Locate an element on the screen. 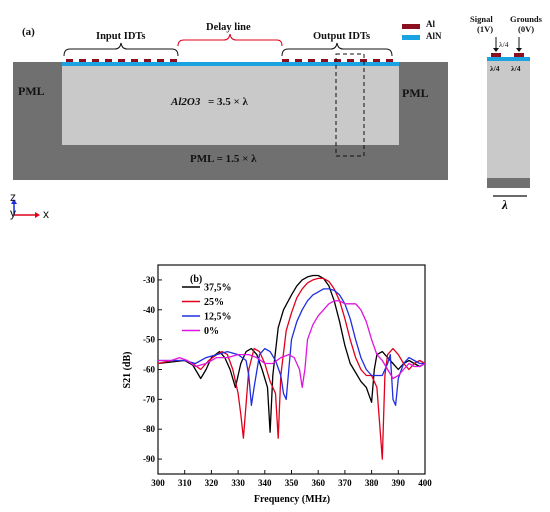 This screenshot has height=512, width=550. x-tick-label: 370 is located at coordinates (345, 483).